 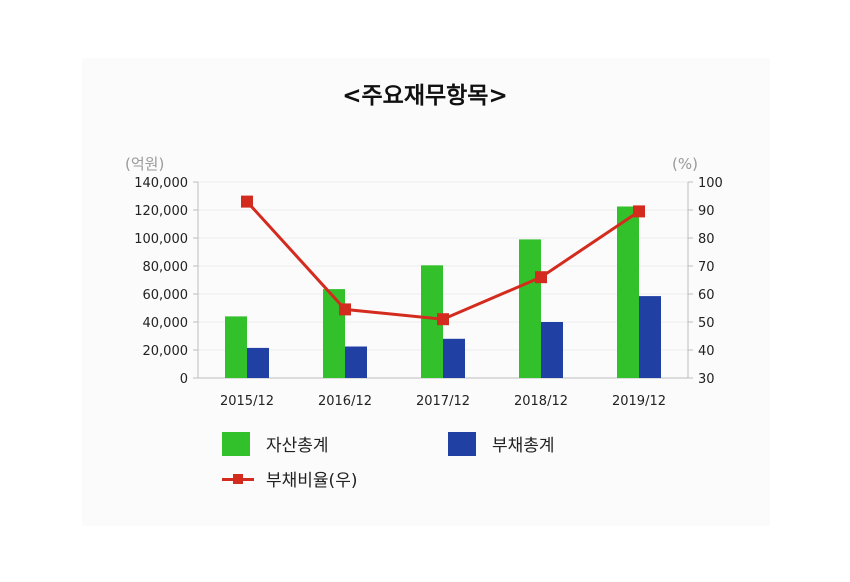 I want to click on left-axis-tick-label: 40,000, so click(x=166, y=323).